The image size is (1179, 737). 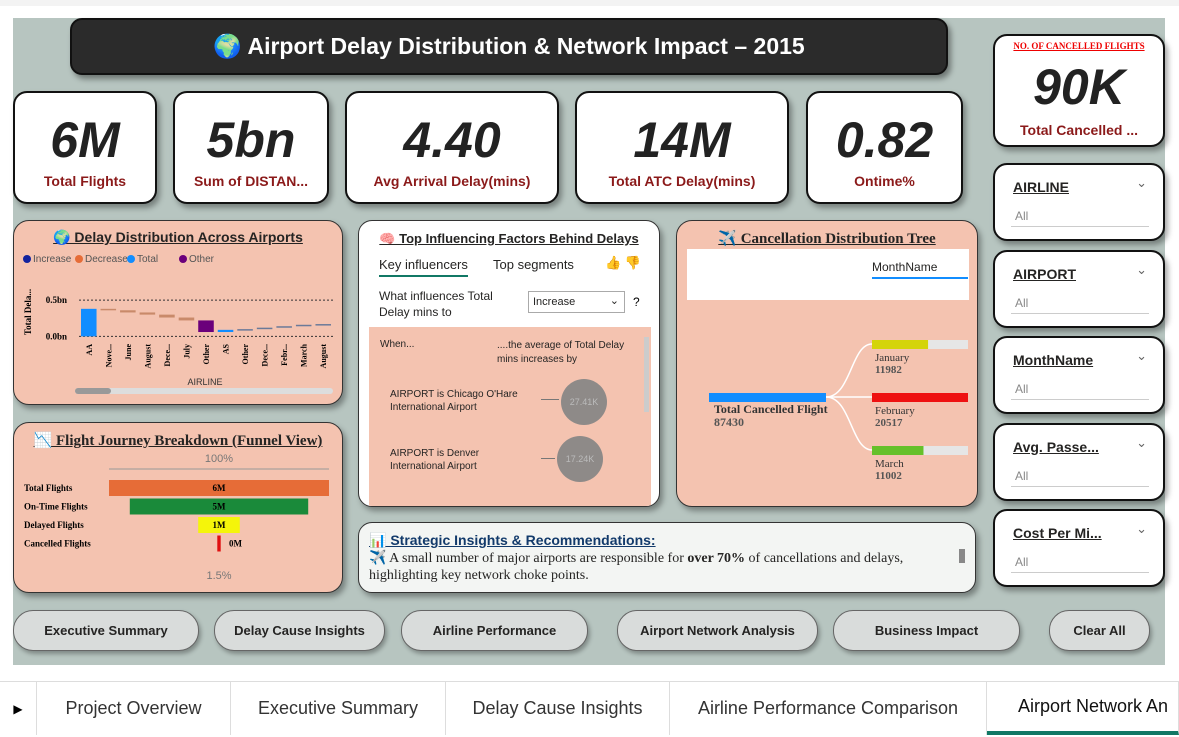 I want to click on page-tab: Project Overview, so click(x=134, y=708).